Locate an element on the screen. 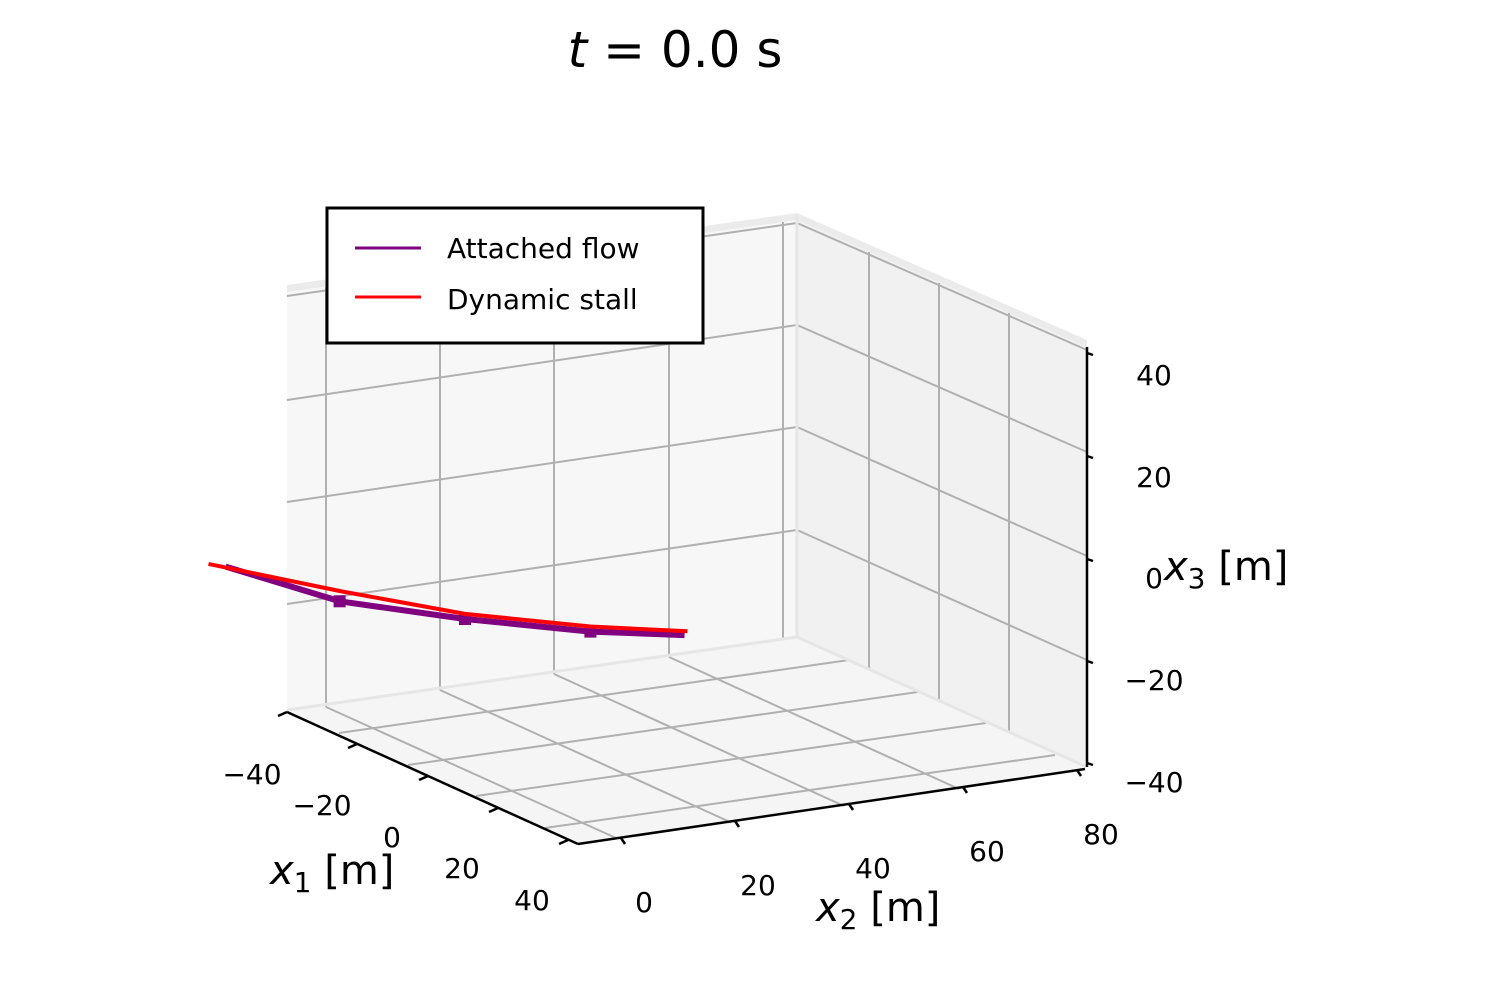 This screenshot has width=1500, height=1000. x1-tick-label: −40 is located at coordinates (251, 774).